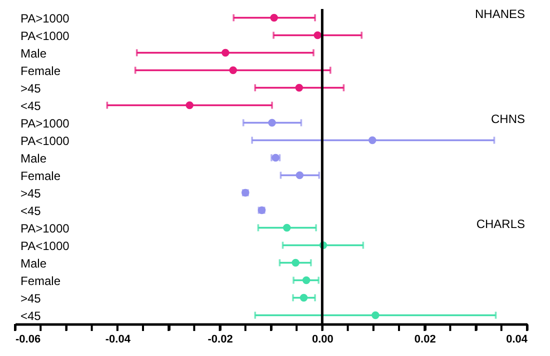 This screenshot has height=356, width=550. I want to click on text: NHANES, so click(499, 13).